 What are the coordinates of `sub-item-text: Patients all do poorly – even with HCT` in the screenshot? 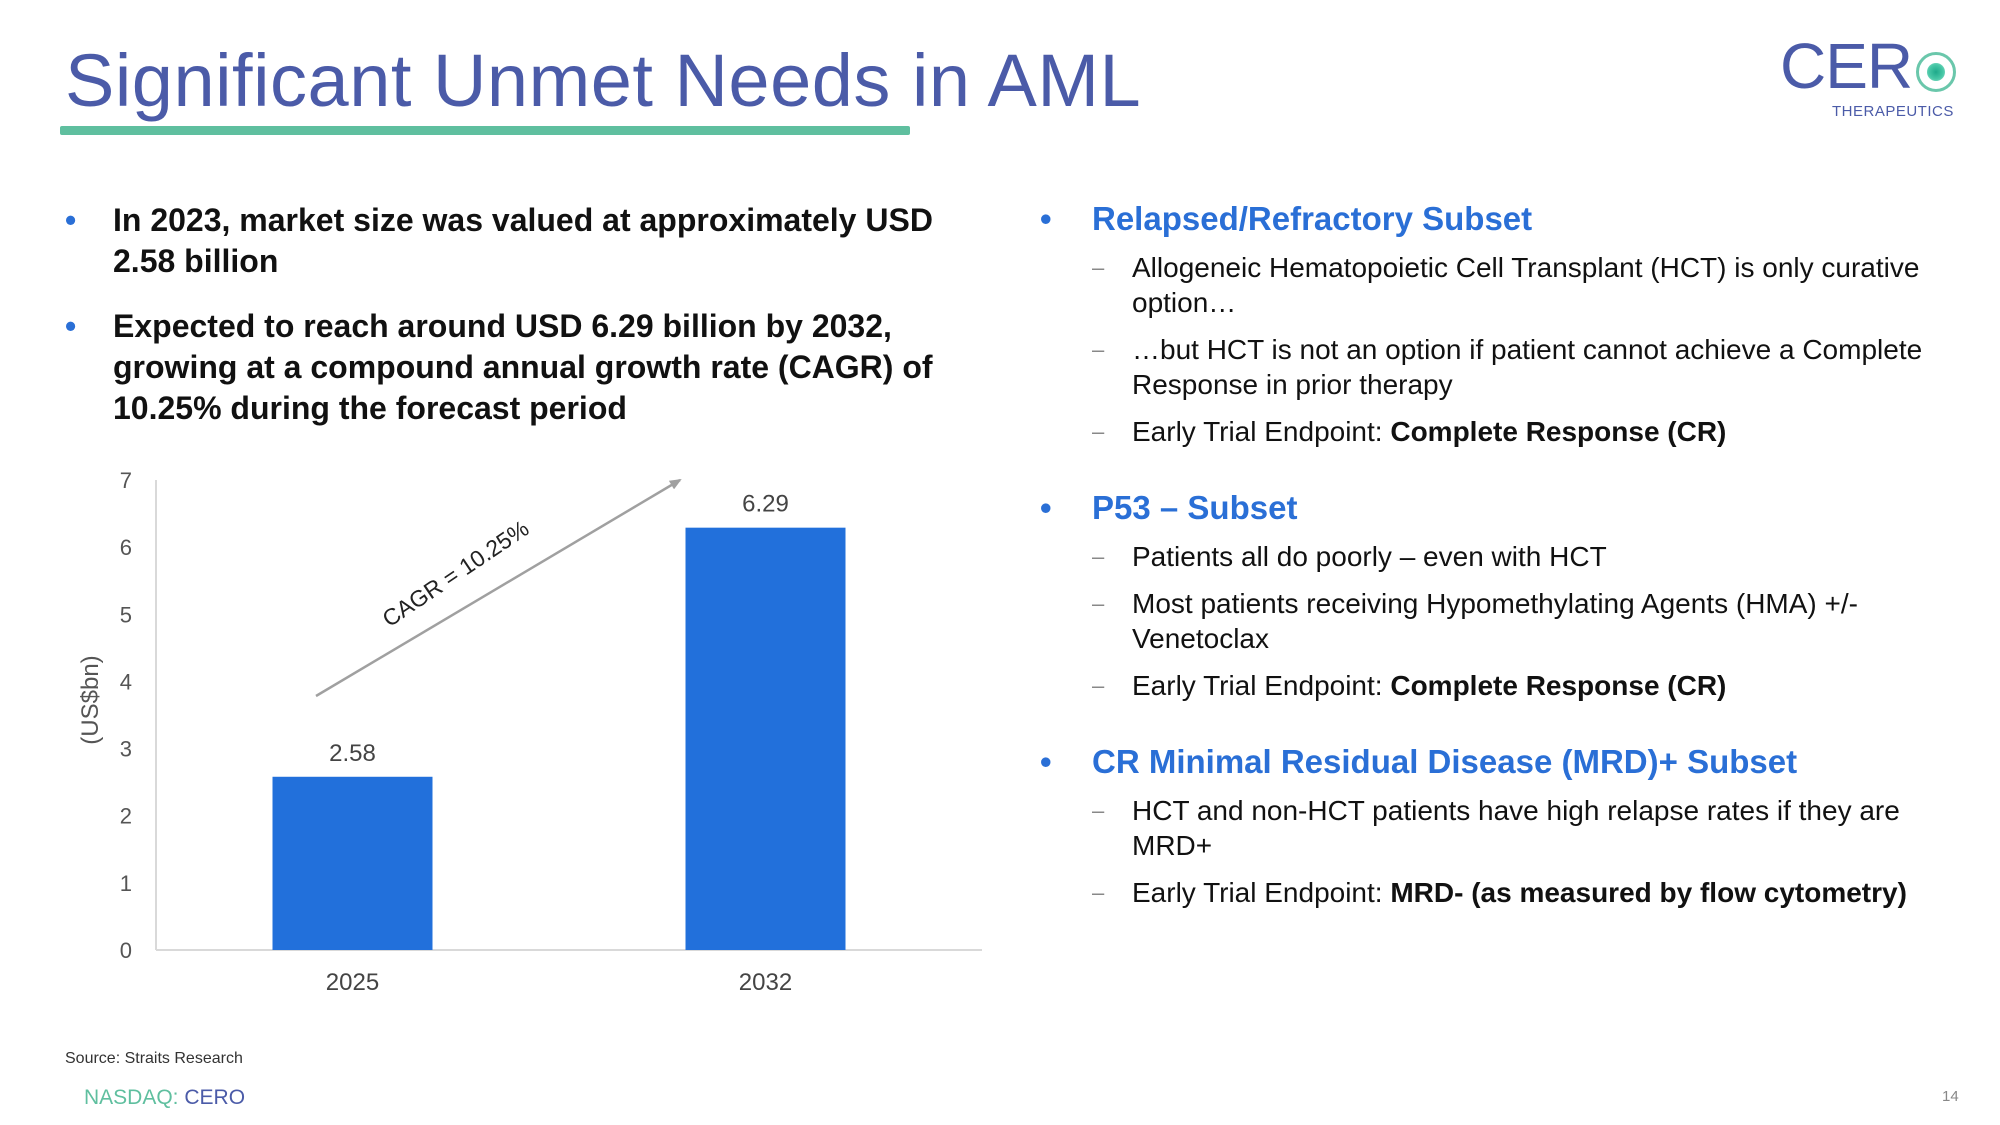 It's located at (1369, 556).